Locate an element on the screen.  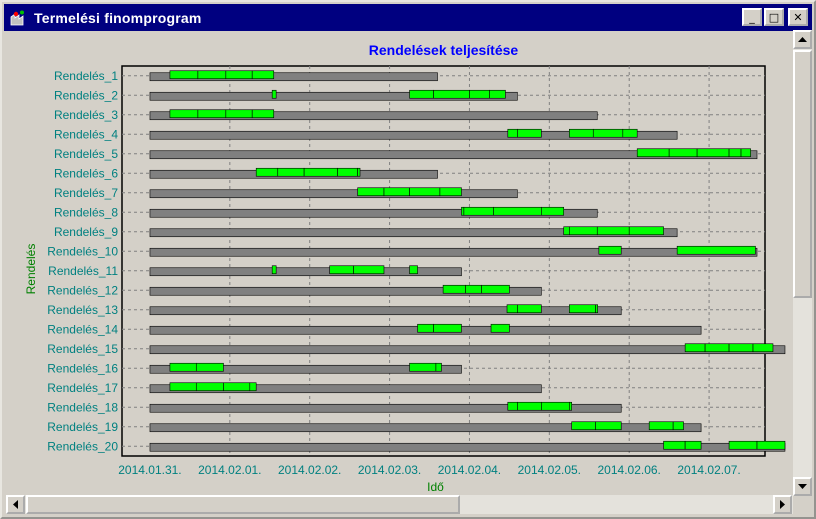
y-tick-label: Rendelés_17 is located at coordinates (82, 388).